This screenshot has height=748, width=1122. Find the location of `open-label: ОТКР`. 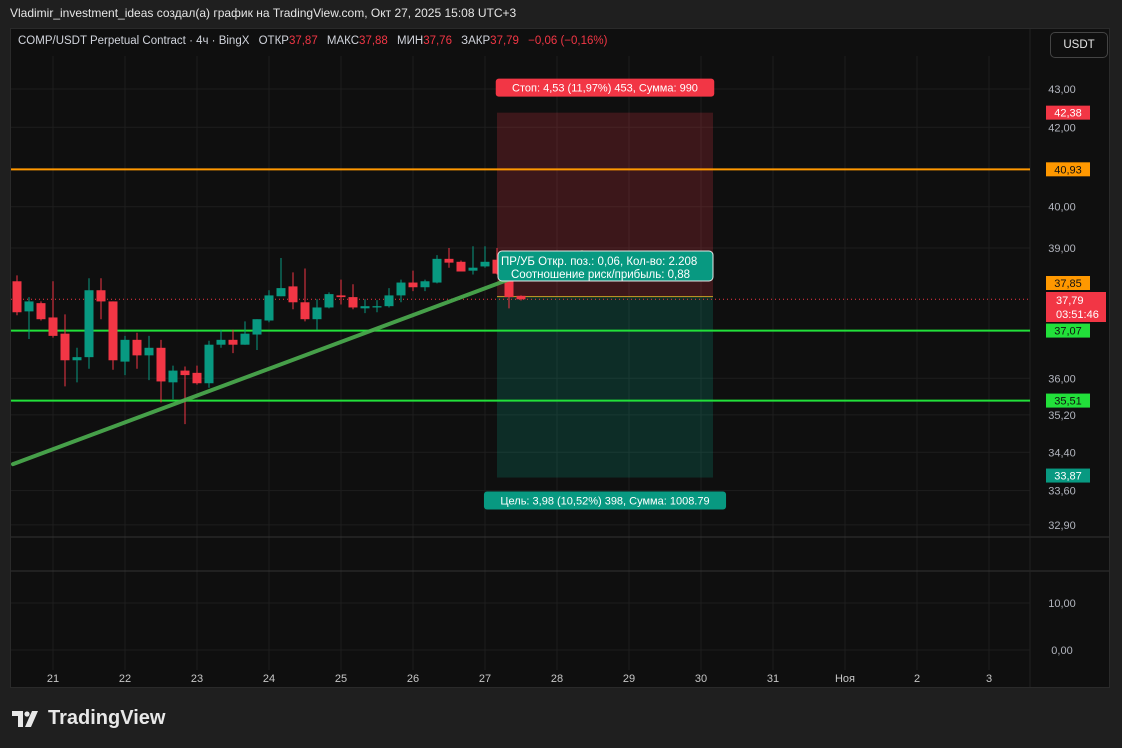

open-label: ОТКР is located at coordinates (273, 41).